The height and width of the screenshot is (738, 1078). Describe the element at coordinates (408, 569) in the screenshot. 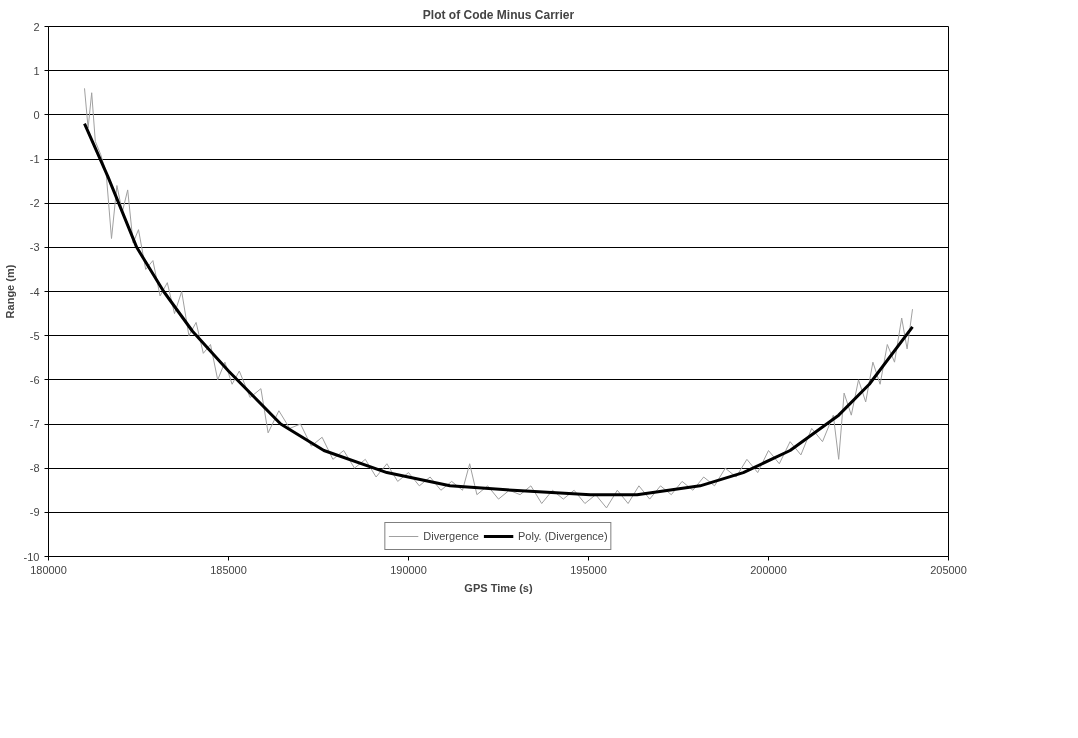

I see `x-tick-label: 190000` at that location.